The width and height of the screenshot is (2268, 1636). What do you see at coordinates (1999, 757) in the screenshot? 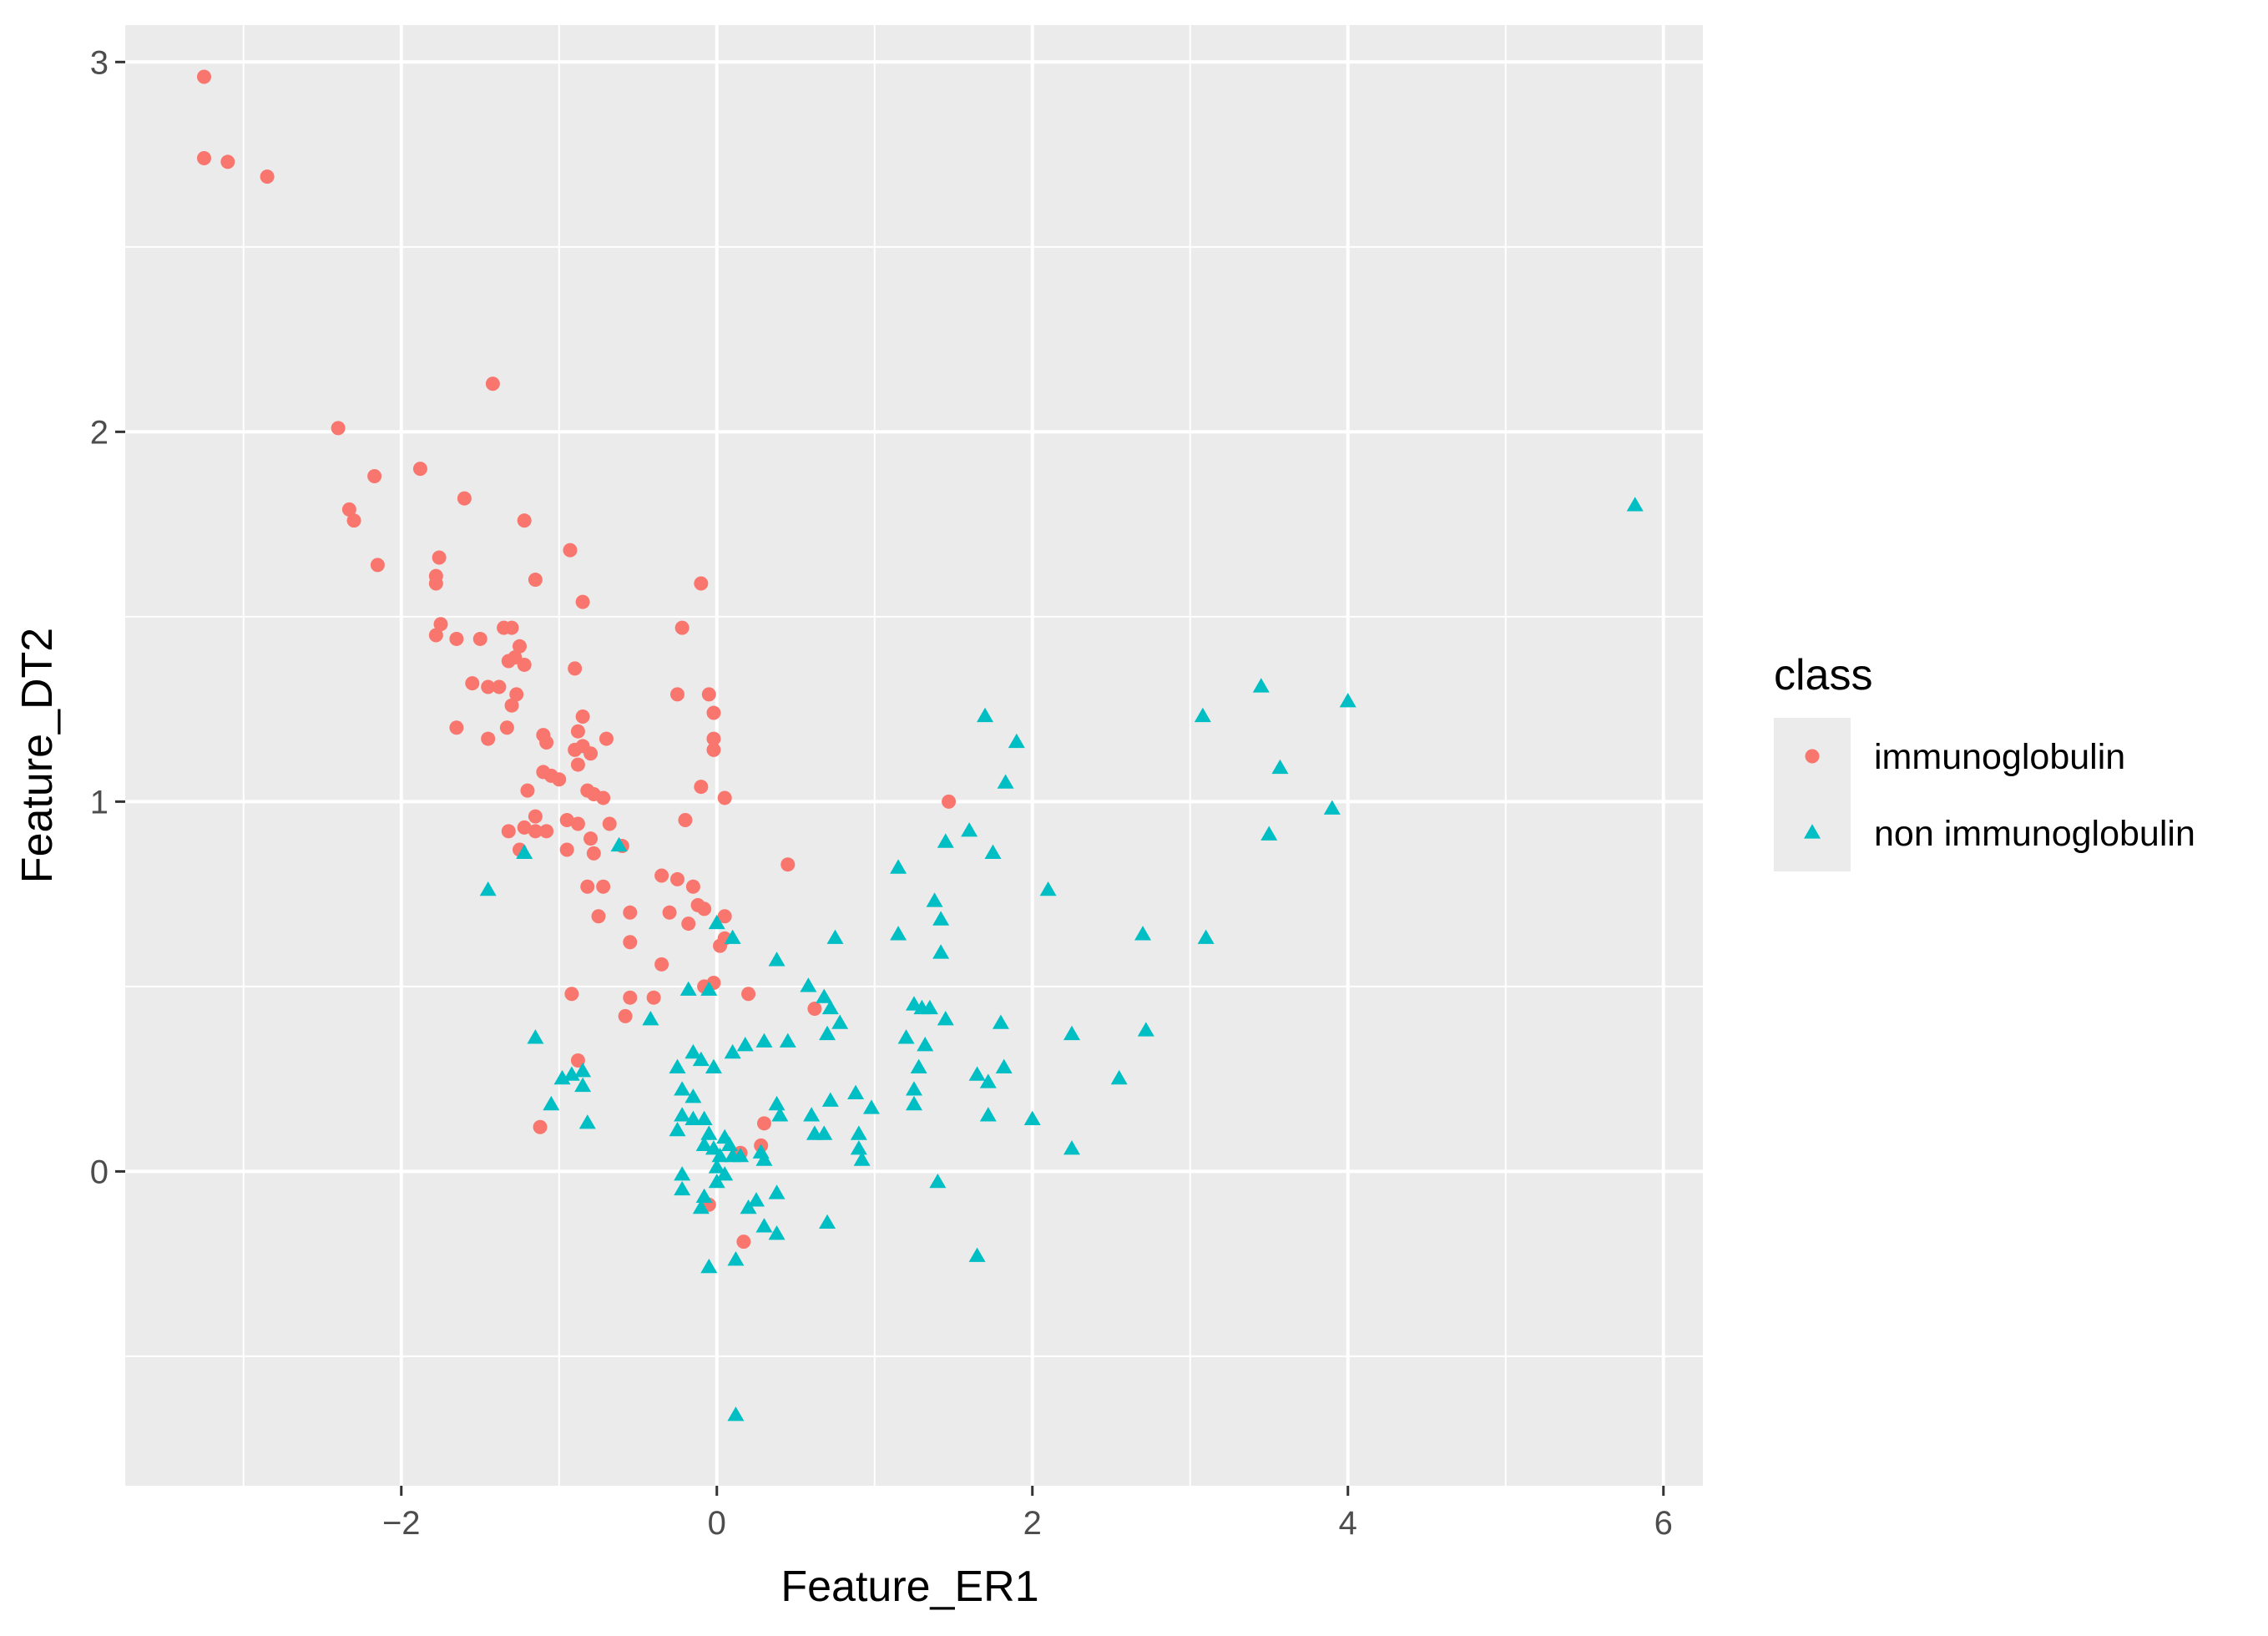
I see `legend-label-immunoglobulin: immunoglobulin` at bounding box center [1999, 757].